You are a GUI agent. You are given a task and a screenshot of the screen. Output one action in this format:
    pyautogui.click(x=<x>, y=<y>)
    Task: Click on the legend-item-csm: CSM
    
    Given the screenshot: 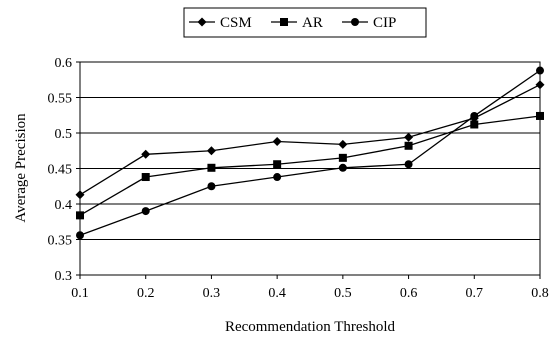 What is the action you would take?
    pyautogui.click(x=220, y=23)
    